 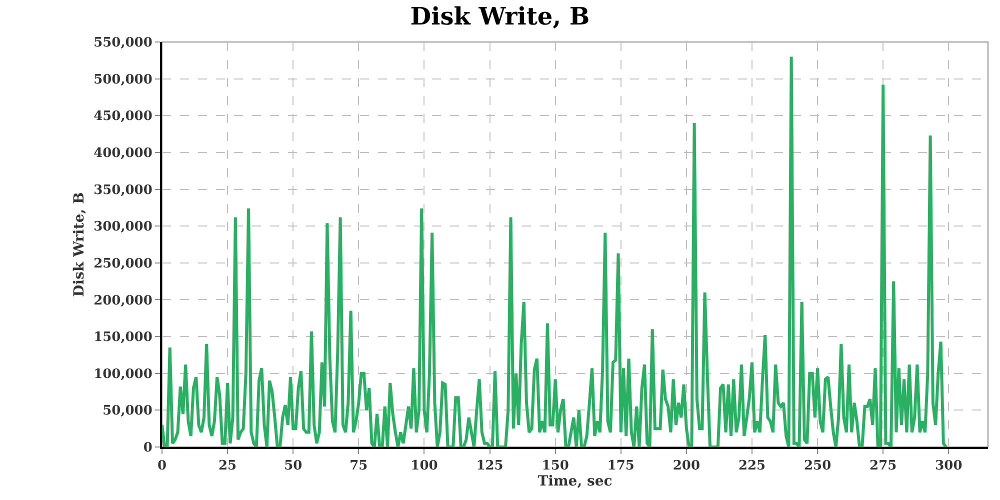 I want to click on y-tick-label: 400,000, so click(x=123, y=153).